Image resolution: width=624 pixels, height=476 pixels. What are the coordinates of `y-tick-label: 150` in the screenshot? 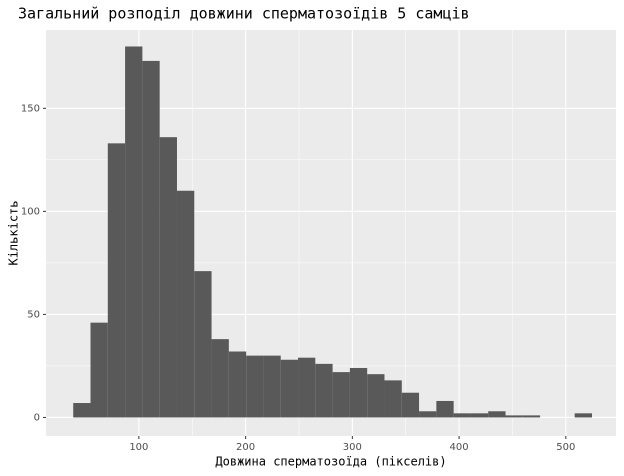 It's located at (30, 108).